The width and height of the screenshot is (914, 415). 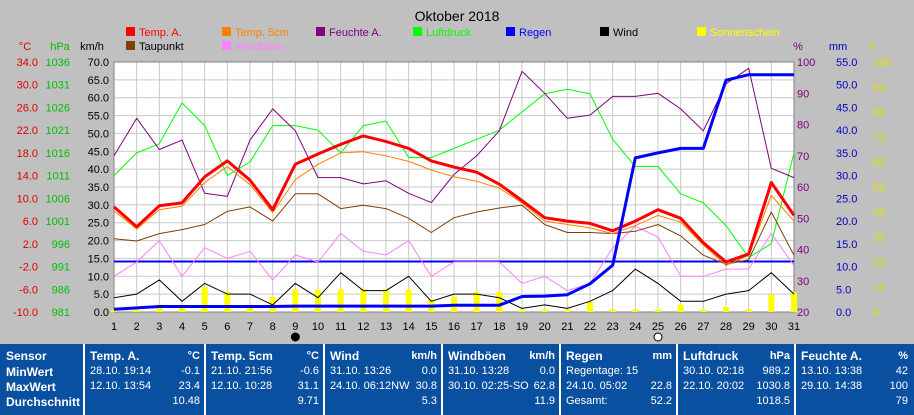 I want to click on legend-label: Temp. A., so click(x=160, y=33).